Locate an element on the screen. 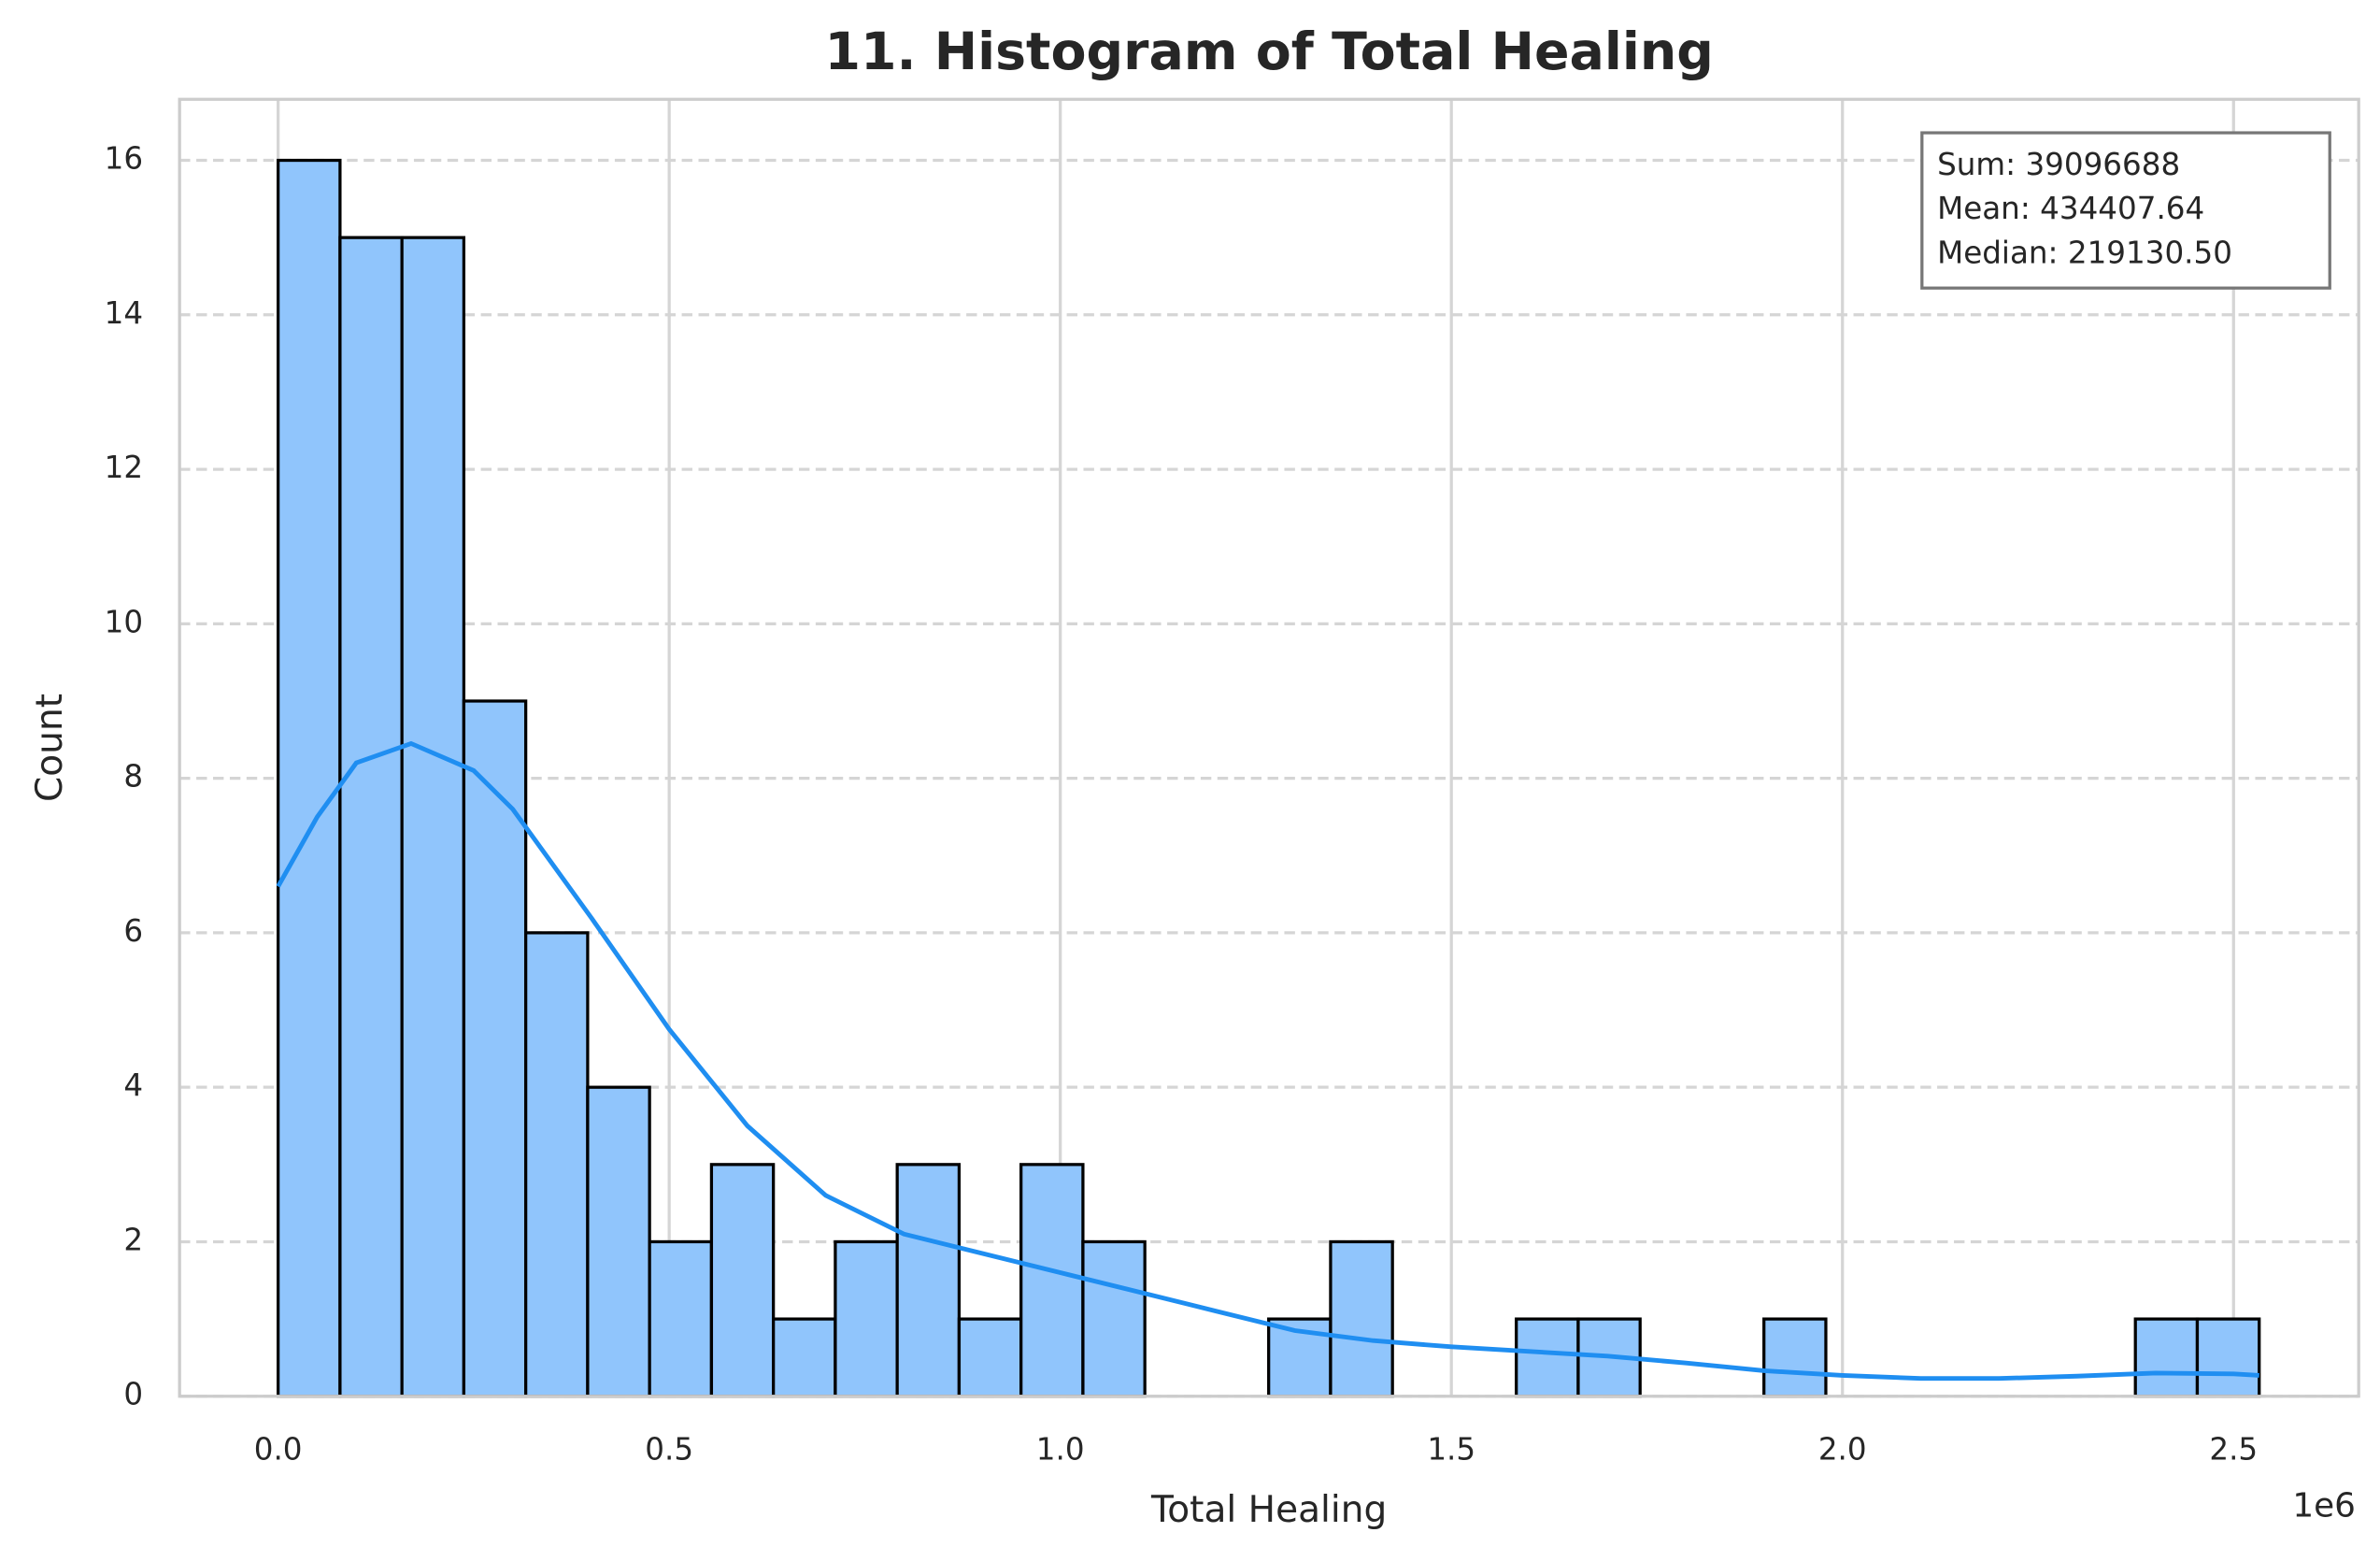  stats-text: Median: 219130.50 is located at coordinates (2084, 253).